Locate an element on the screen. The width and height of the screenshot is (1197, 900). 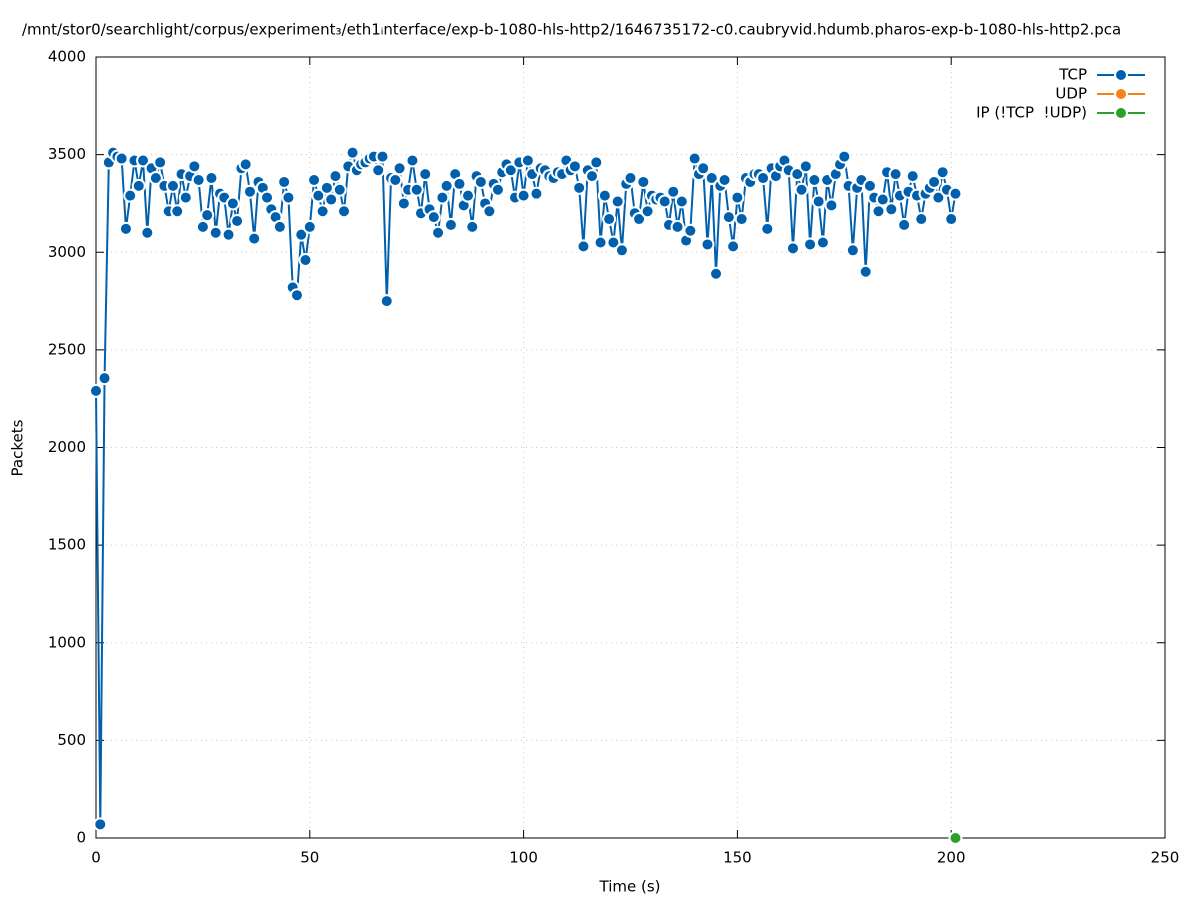
legend-label: IP (!TCP !UDP) is located at coordinates (1031, 113).